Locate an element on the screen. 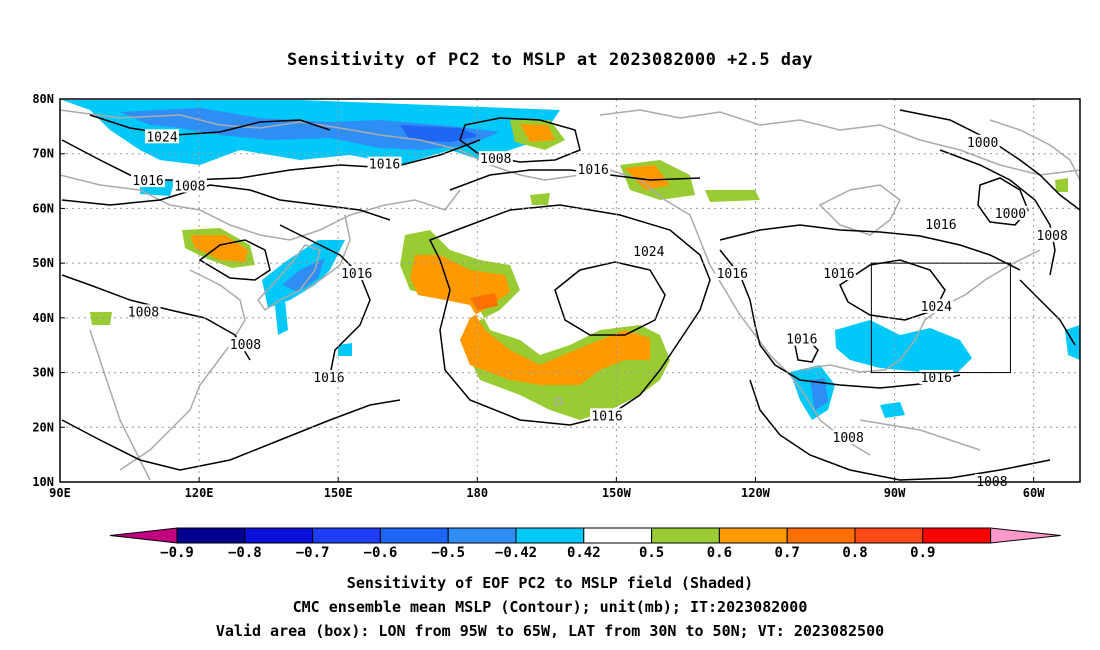  lon-tick-label: 150E is located at coordinates (338, 493).